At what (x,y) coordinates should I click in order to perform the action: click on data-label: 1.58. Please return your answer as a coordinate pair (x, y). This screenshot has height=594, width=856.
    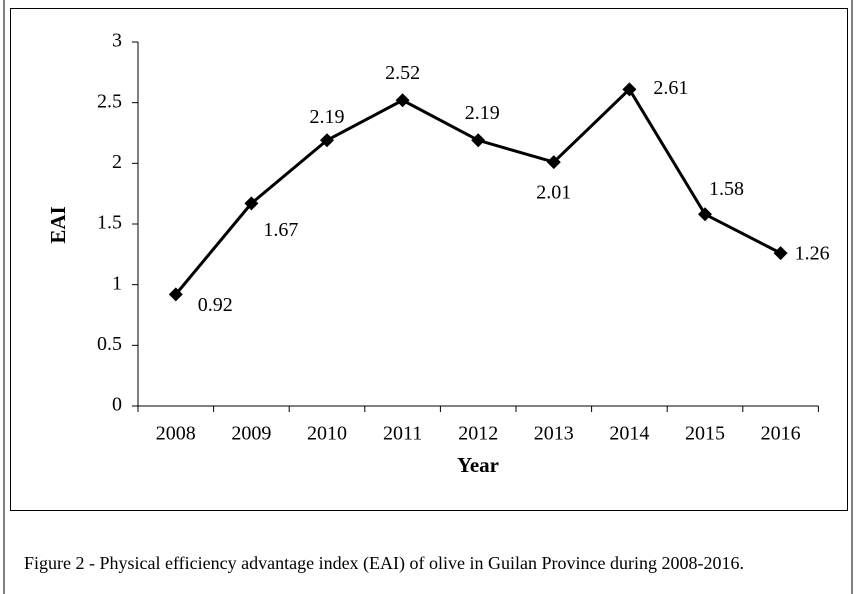
    Looking at the image, I should click on (726, 189).